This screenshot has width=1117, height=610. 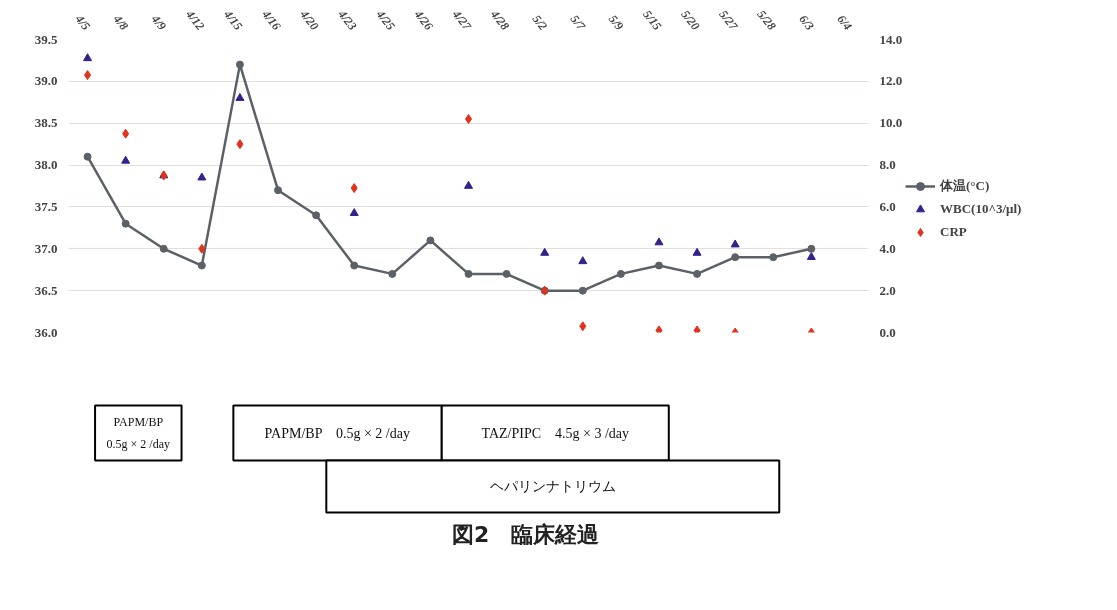 I want to click on x-tick-label: 4/12, so click(x=195, y=19).